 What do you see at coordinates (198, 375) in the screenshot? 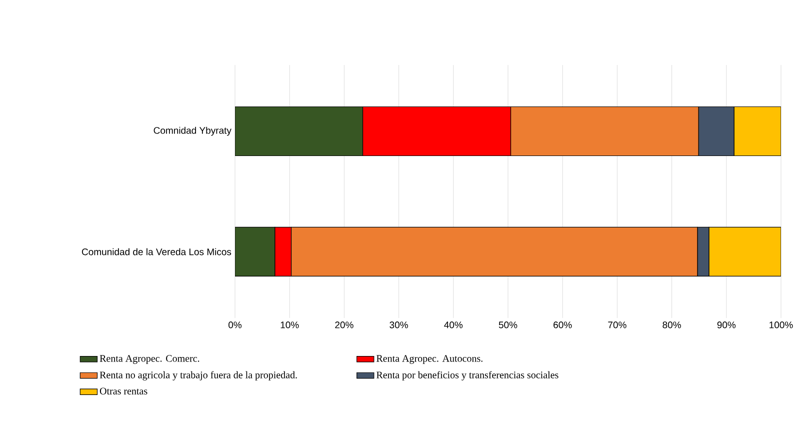
I see `legend-label: Renta no agricola y trabajo fuera de la propiedad.` at bounding box center [198, 375].